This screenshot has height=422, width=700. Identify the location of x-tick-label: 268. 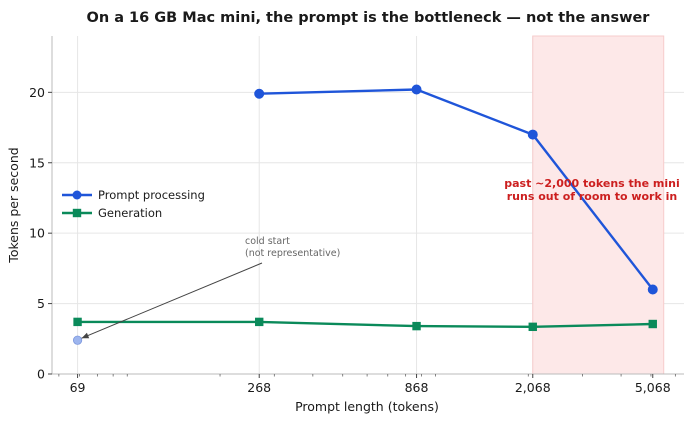
(259, 387).